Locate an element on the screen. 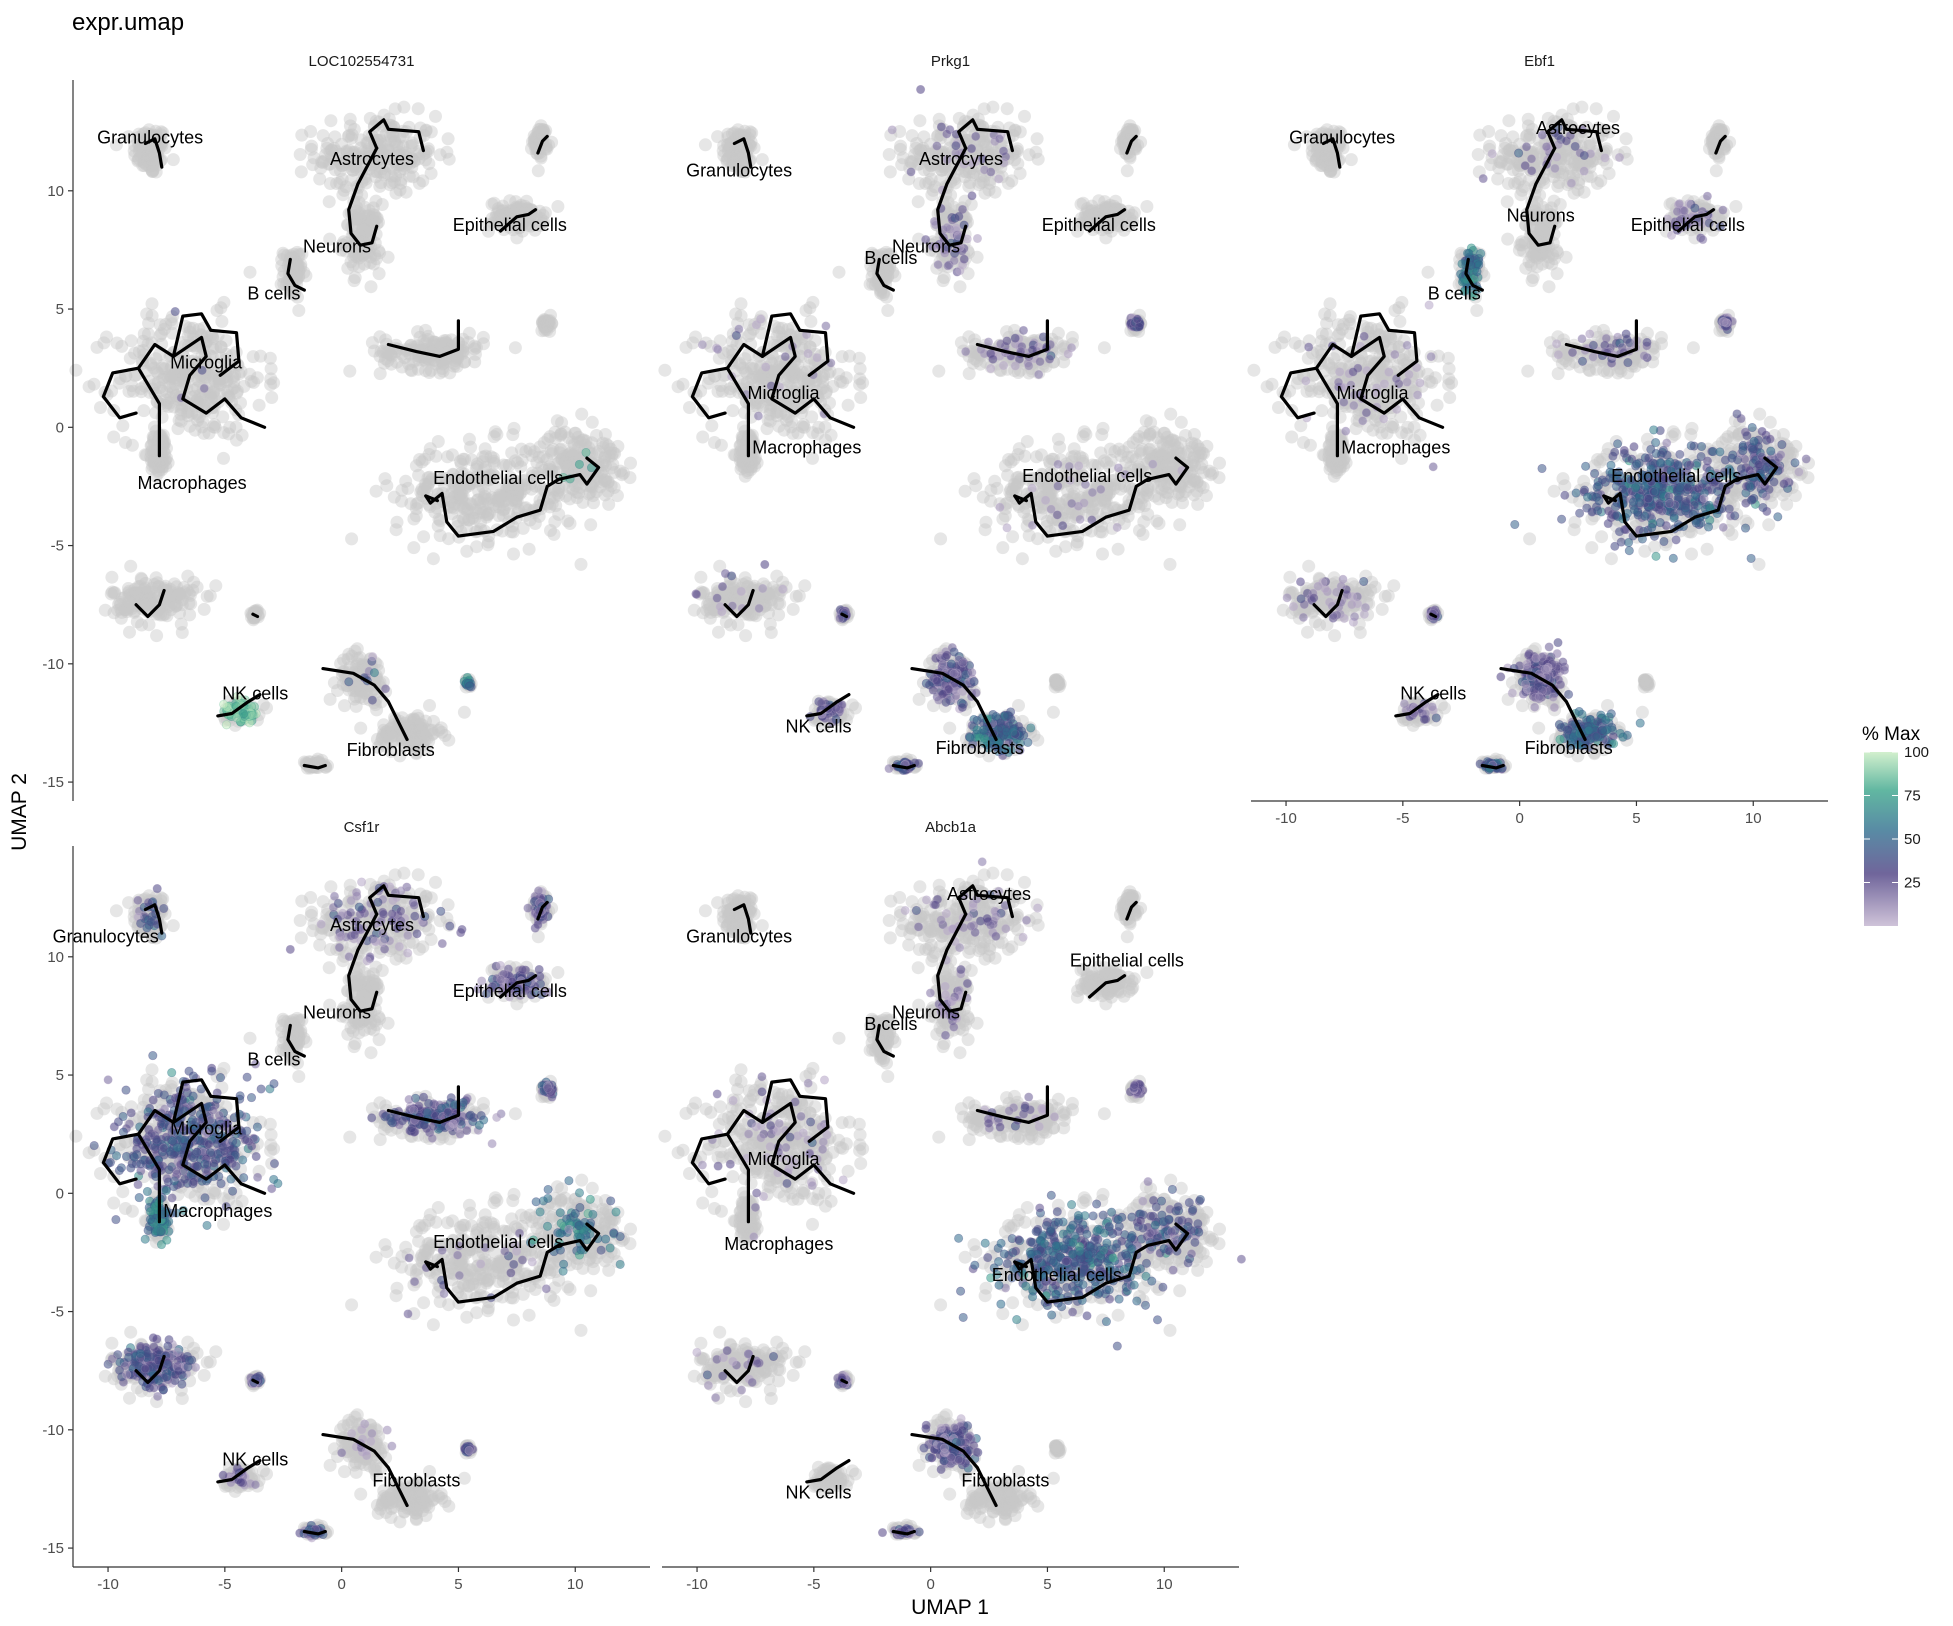 Image resolution: width=1953 pixels, height=1626 pixels. cluster-label: Microglia is located at coordinates (206, 362).